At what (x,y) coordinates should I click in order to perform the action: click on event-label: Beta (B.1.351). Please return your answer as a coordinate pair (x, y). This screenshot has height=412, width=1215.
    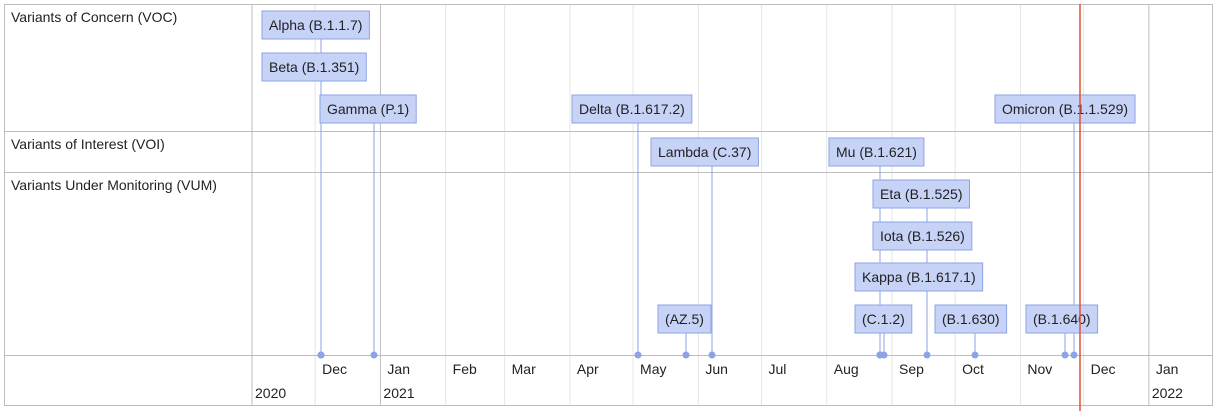
    Looking at the image, I should click on (314, 67).